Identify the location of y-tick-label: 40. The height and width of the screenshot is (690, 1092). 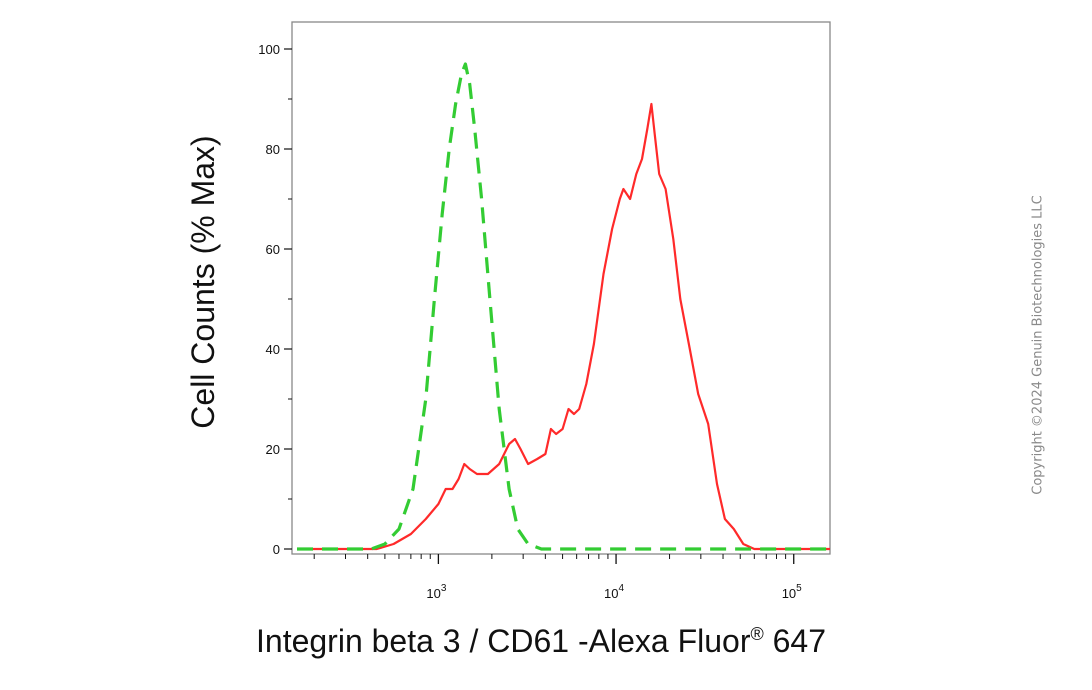
(273, 349).